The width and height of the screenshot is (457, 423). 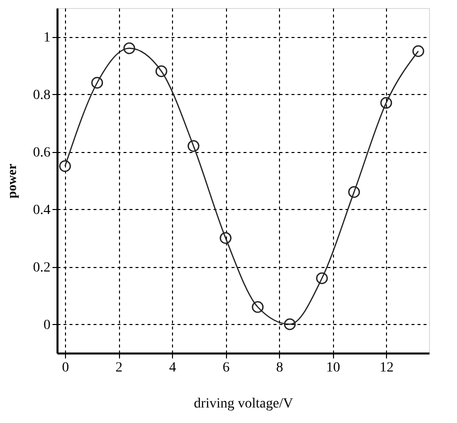 I want to click on y-tick-label: 0.2, so click(x=41, y=268).